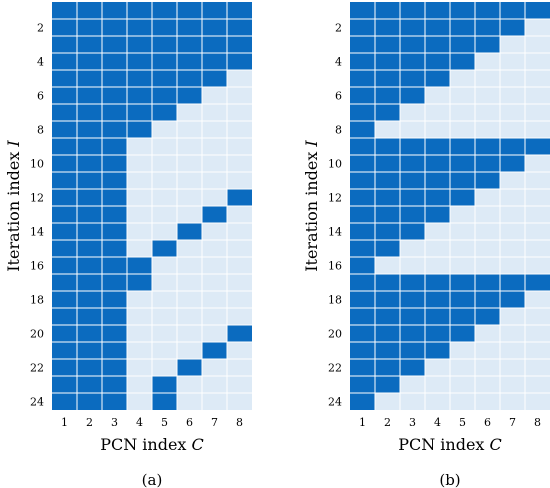 This screenshot has width=550, height=488. I want to click on heatmap-cell-r7-c6, so click(487, 112).